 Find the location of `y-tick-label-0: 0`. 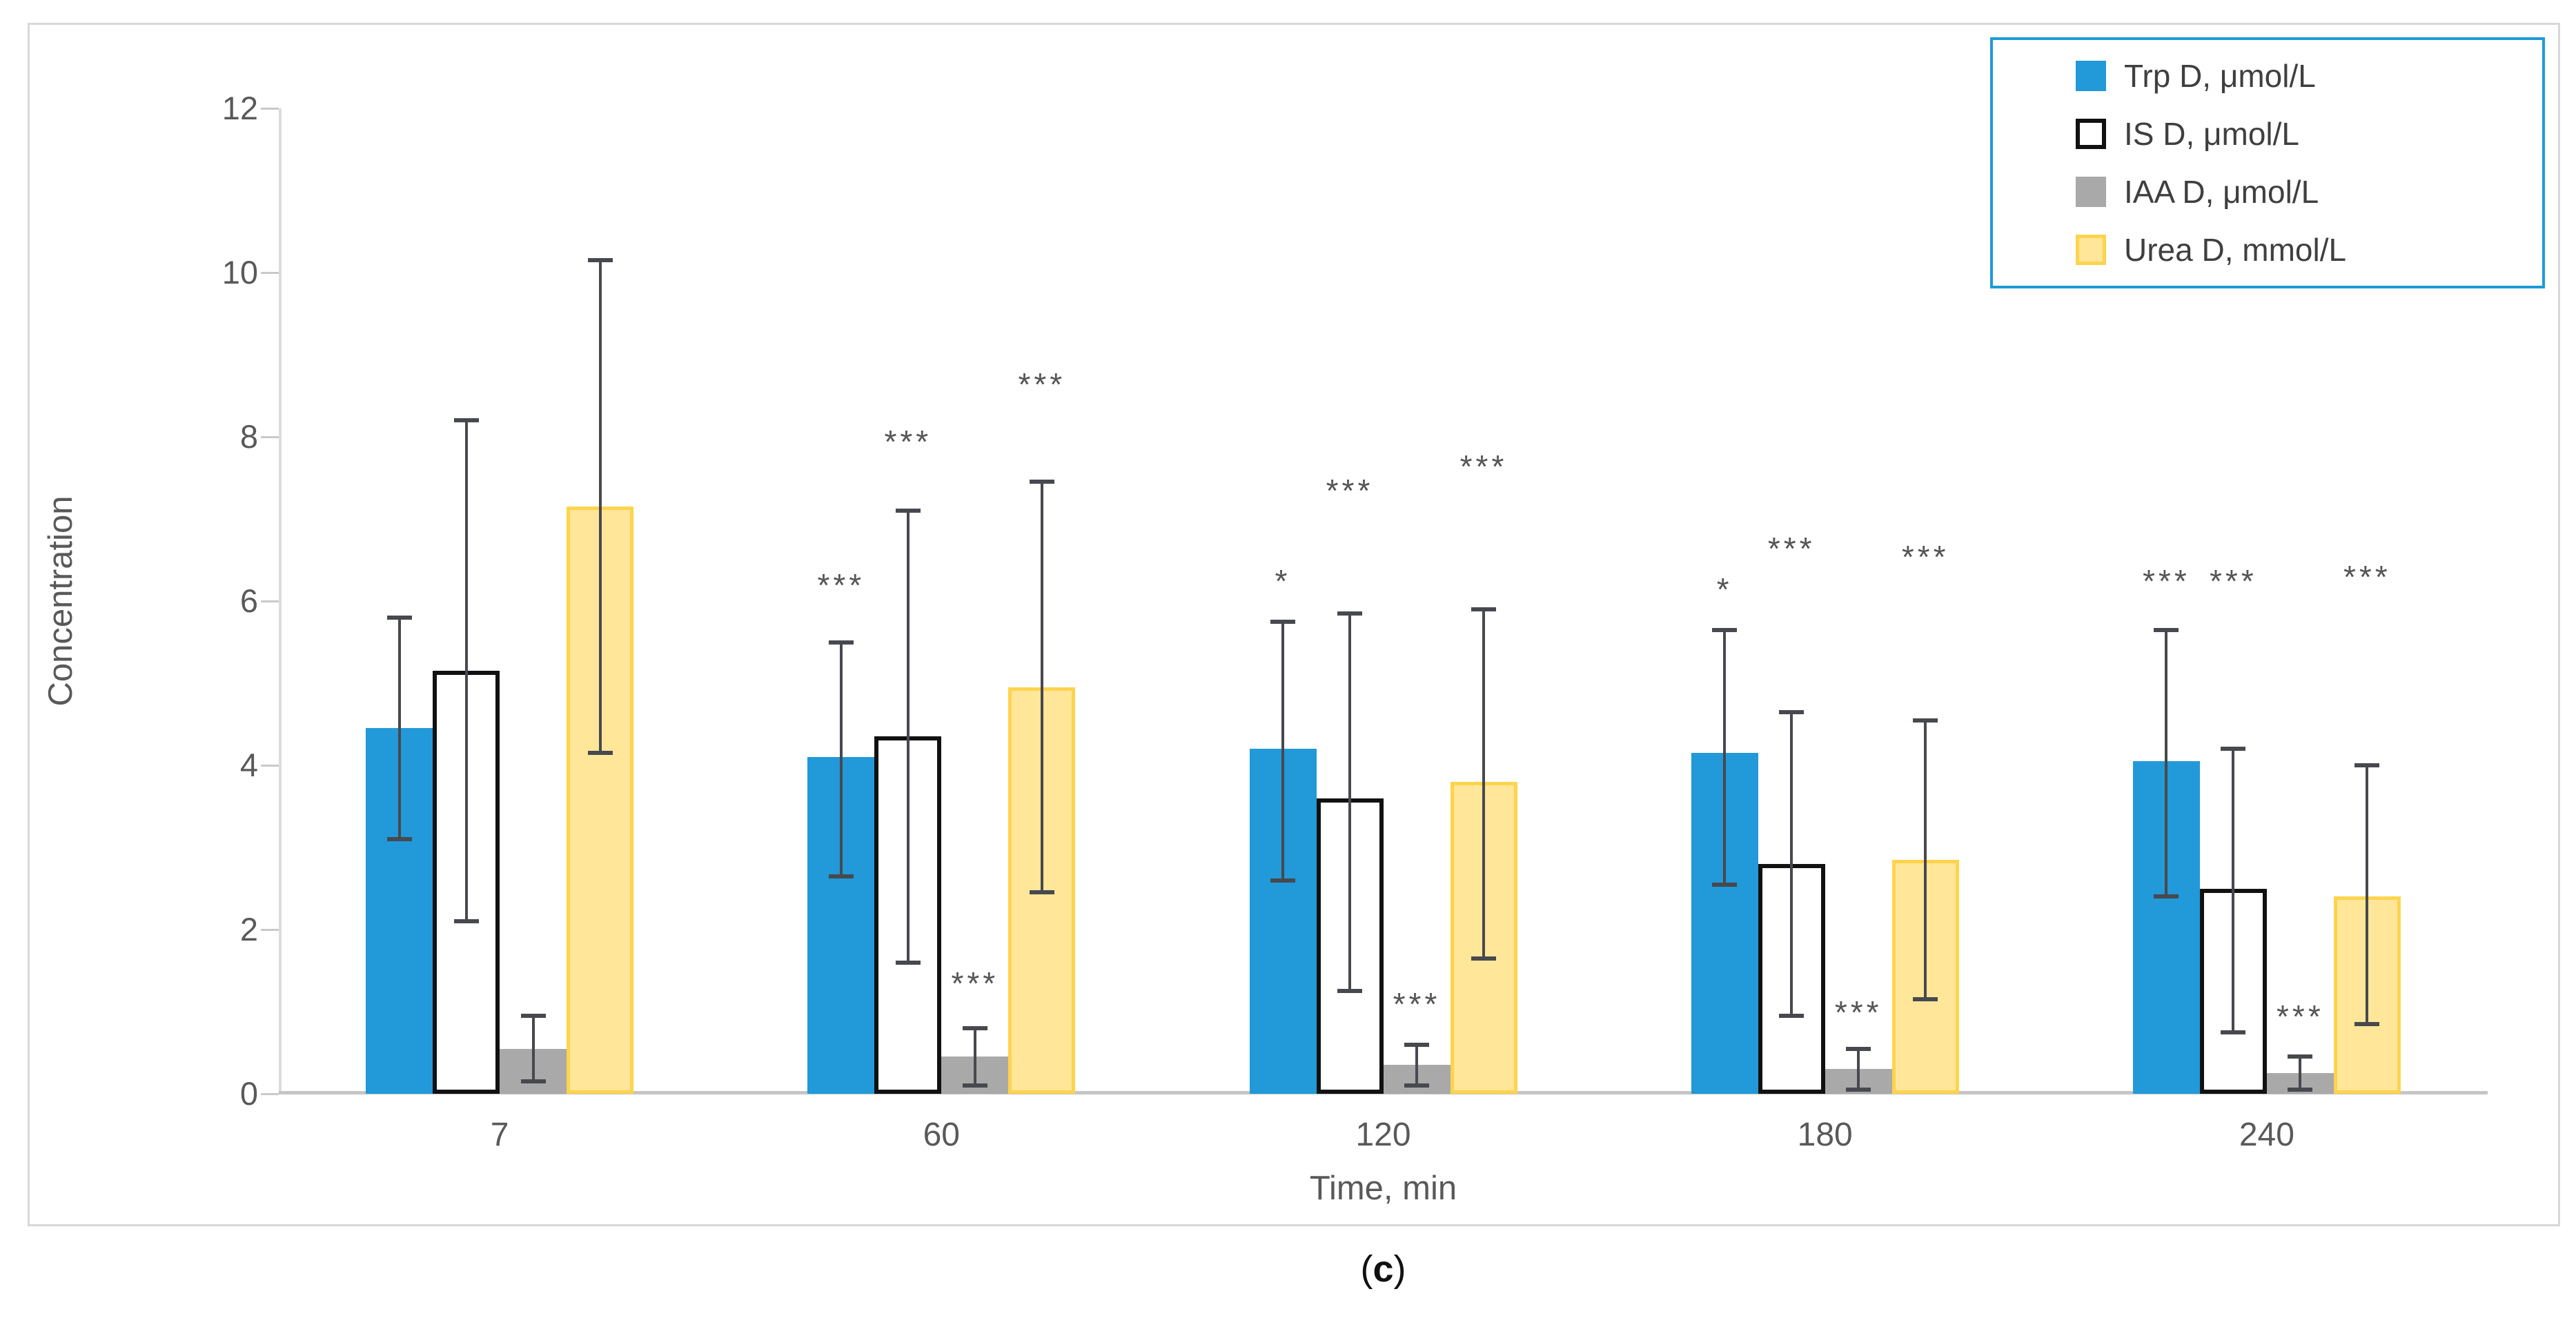

y-tick-label-0: 0 is located at coordinates (248, 1094).